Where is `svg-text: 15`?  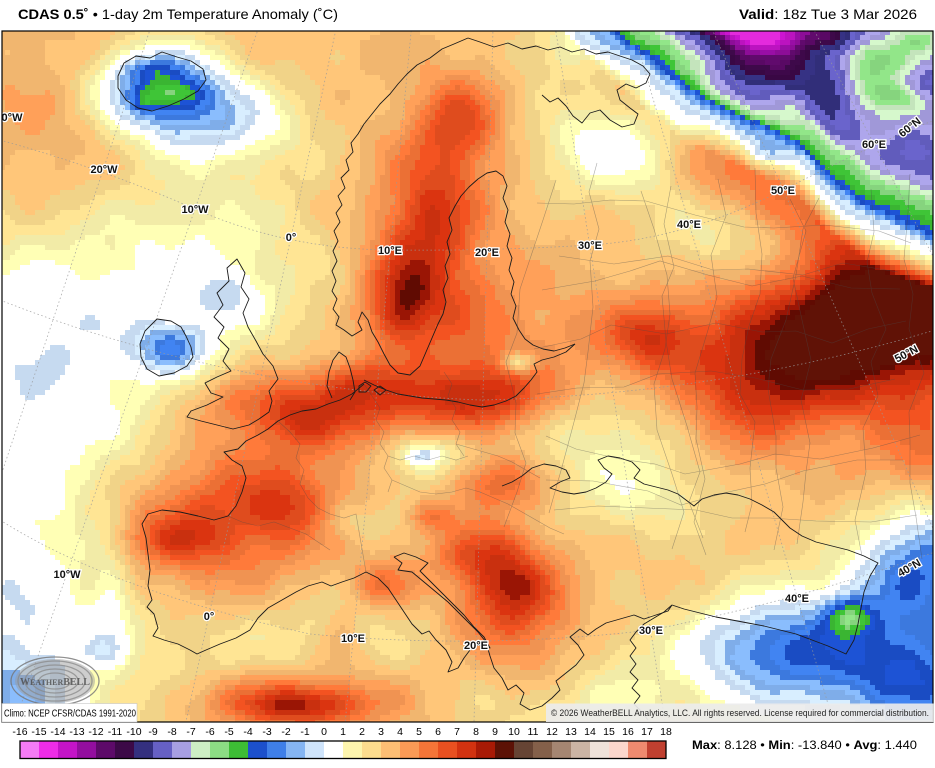
svg-text: 15 is located at coordinates (609, 732).